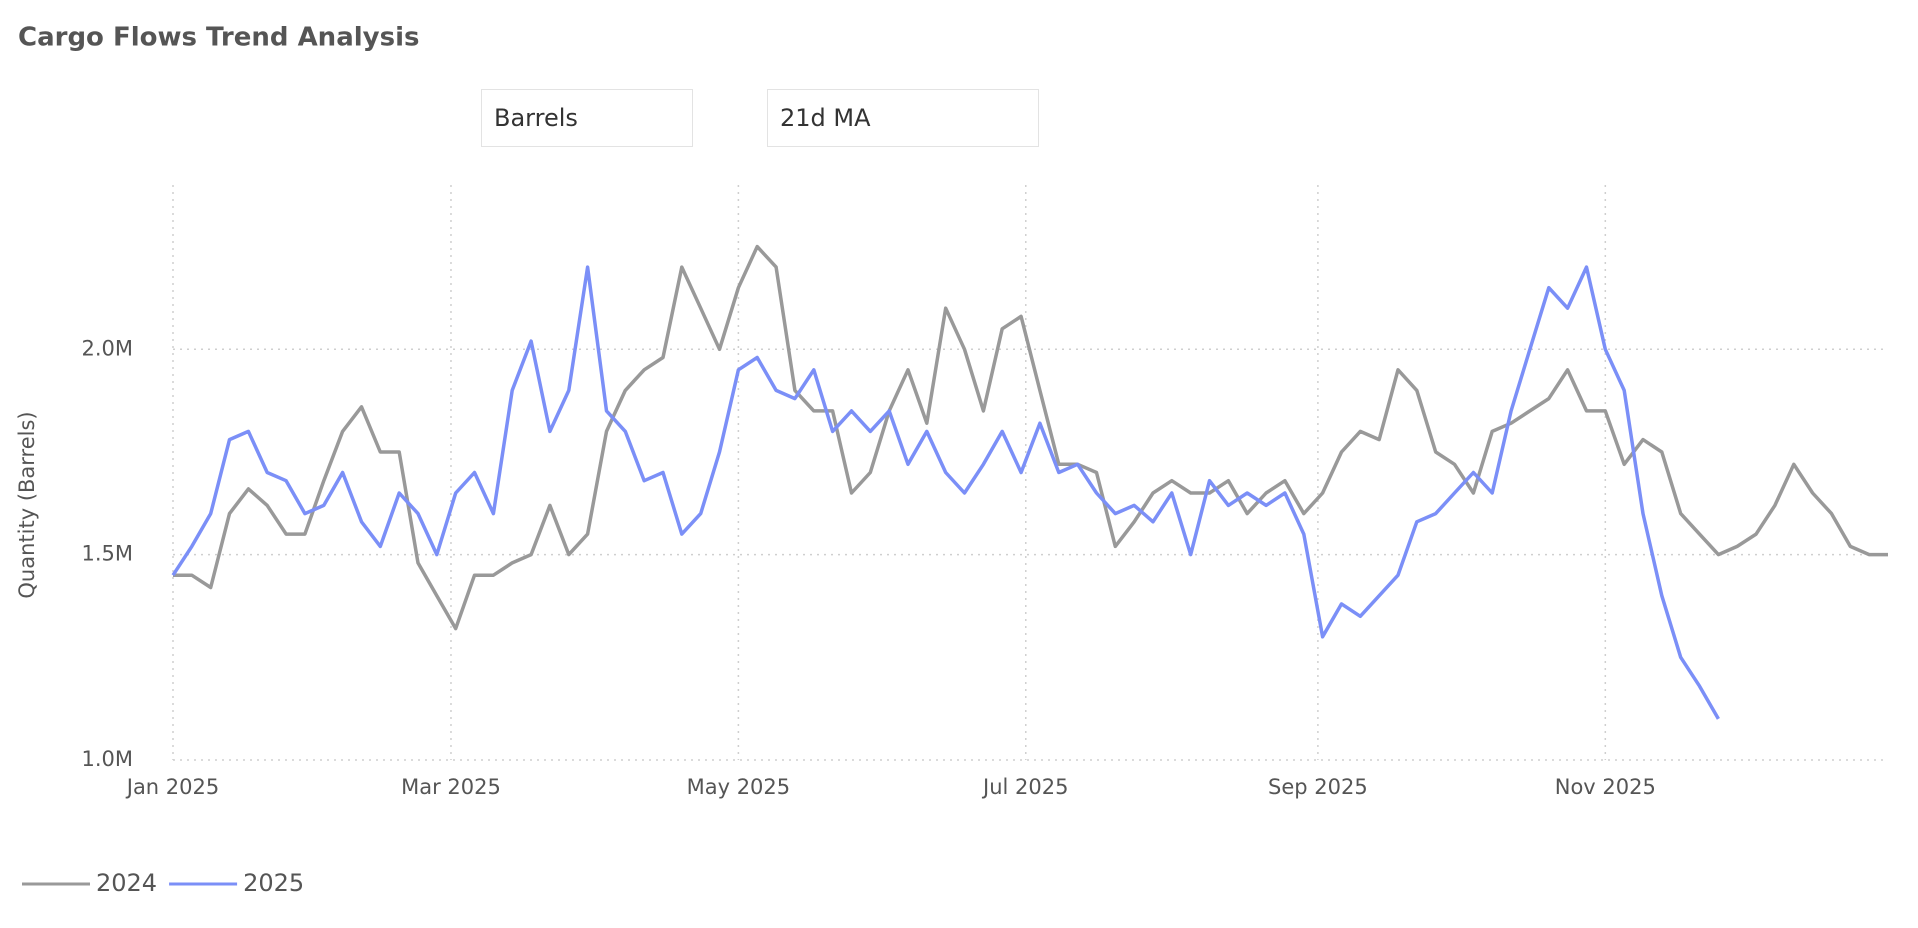 This screenshot has width=1918, height=928. What do you see at coordinates (273, 883) in the screenshot?
I see `legend-label: 2025` at bounding box center [273, 883].